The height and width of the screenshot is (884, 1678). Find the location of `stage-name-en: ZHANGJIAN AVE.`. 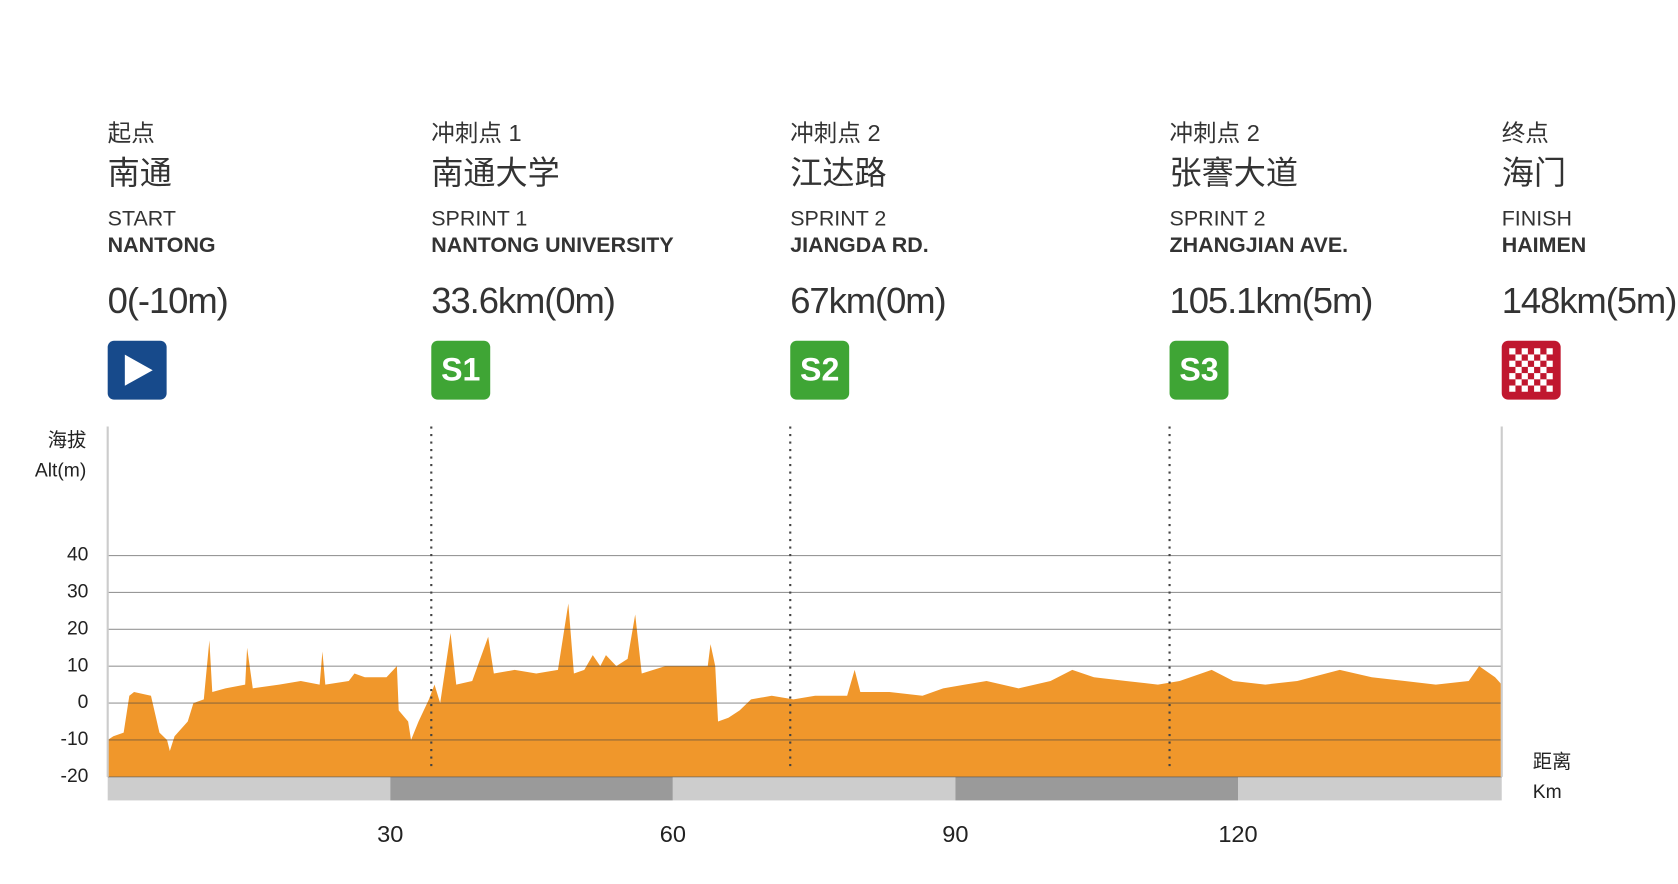

stage-name-en: ZHANGJIAN AVE. is located at coordinates (1259, 245).